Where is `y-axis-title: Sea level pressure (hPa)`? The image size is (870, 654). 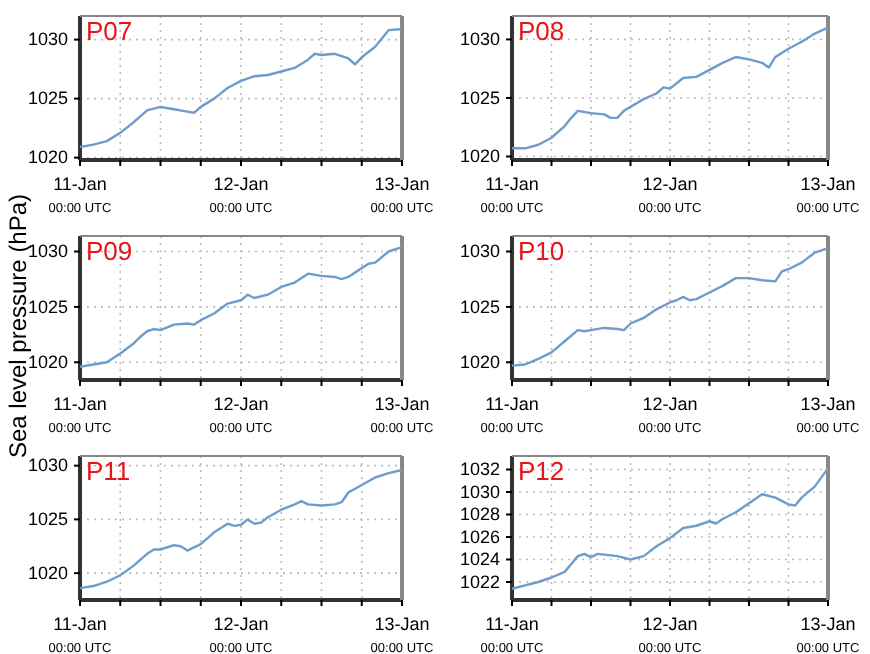
y-axis-title: Sea level pressure (hPa) is located at coordinates (18, 326).